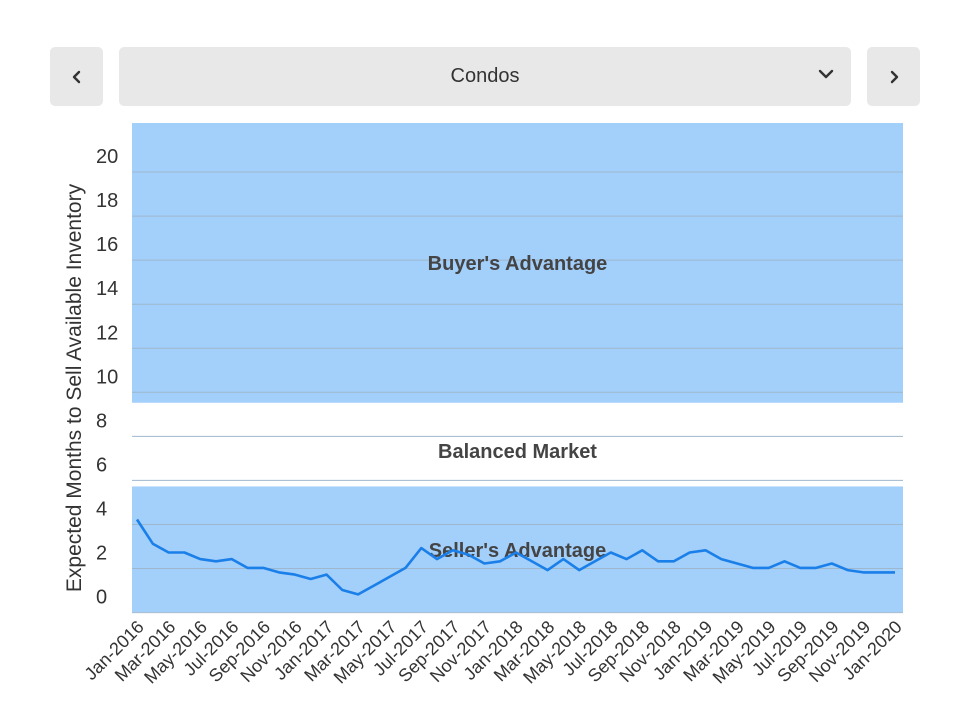 The height and width of the screenshot is (723, 971). I want to click on y-tick-label: 10, so click(107, 377).